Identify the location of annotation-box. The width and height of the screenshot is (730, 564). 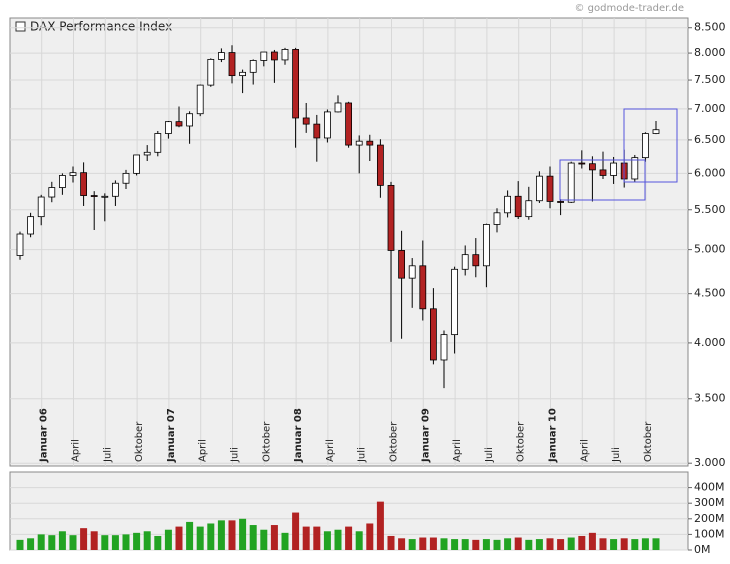
(650, 145).